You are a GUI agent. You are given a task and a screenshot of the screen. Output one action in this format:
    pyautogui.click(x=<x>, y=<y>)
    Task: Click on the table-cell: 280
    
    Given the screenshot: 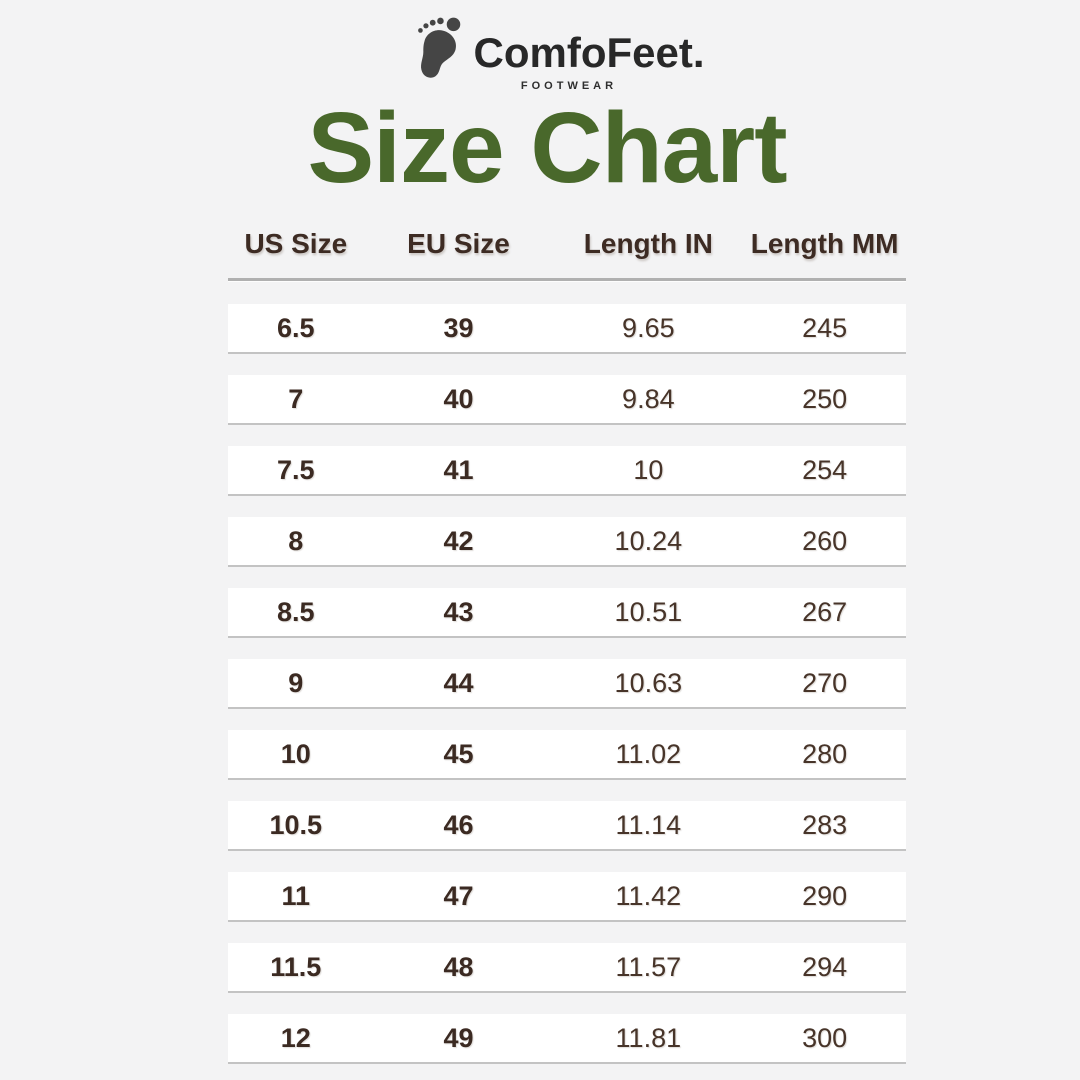 What is the action you would take?
    pyautogui.click(x=825, y=753)
    